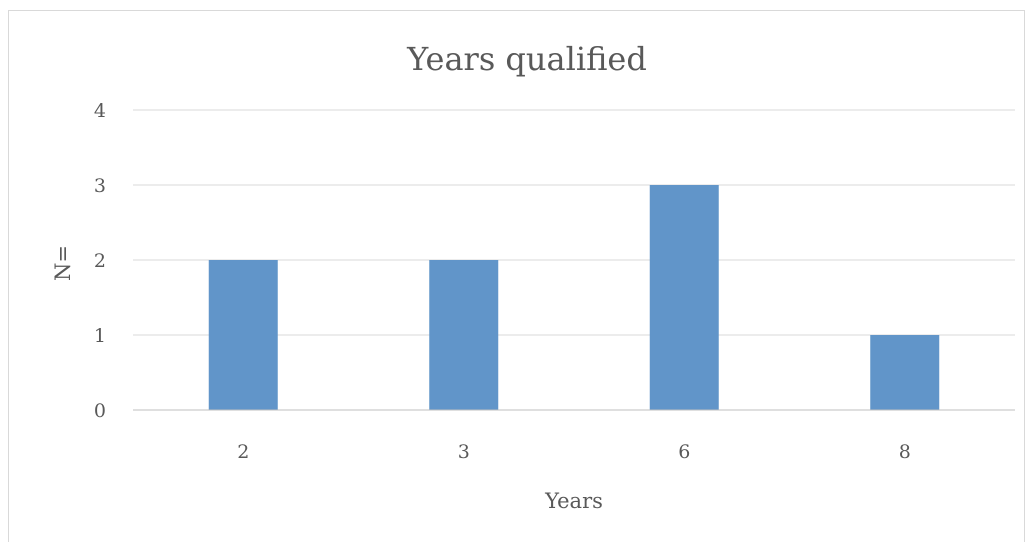 This screenshot has height=542, width=1034. What do you see at coordinates (526, 59) in the screenshot?
I see `chart-title: Years qualified` at bounding box center [526, 59].